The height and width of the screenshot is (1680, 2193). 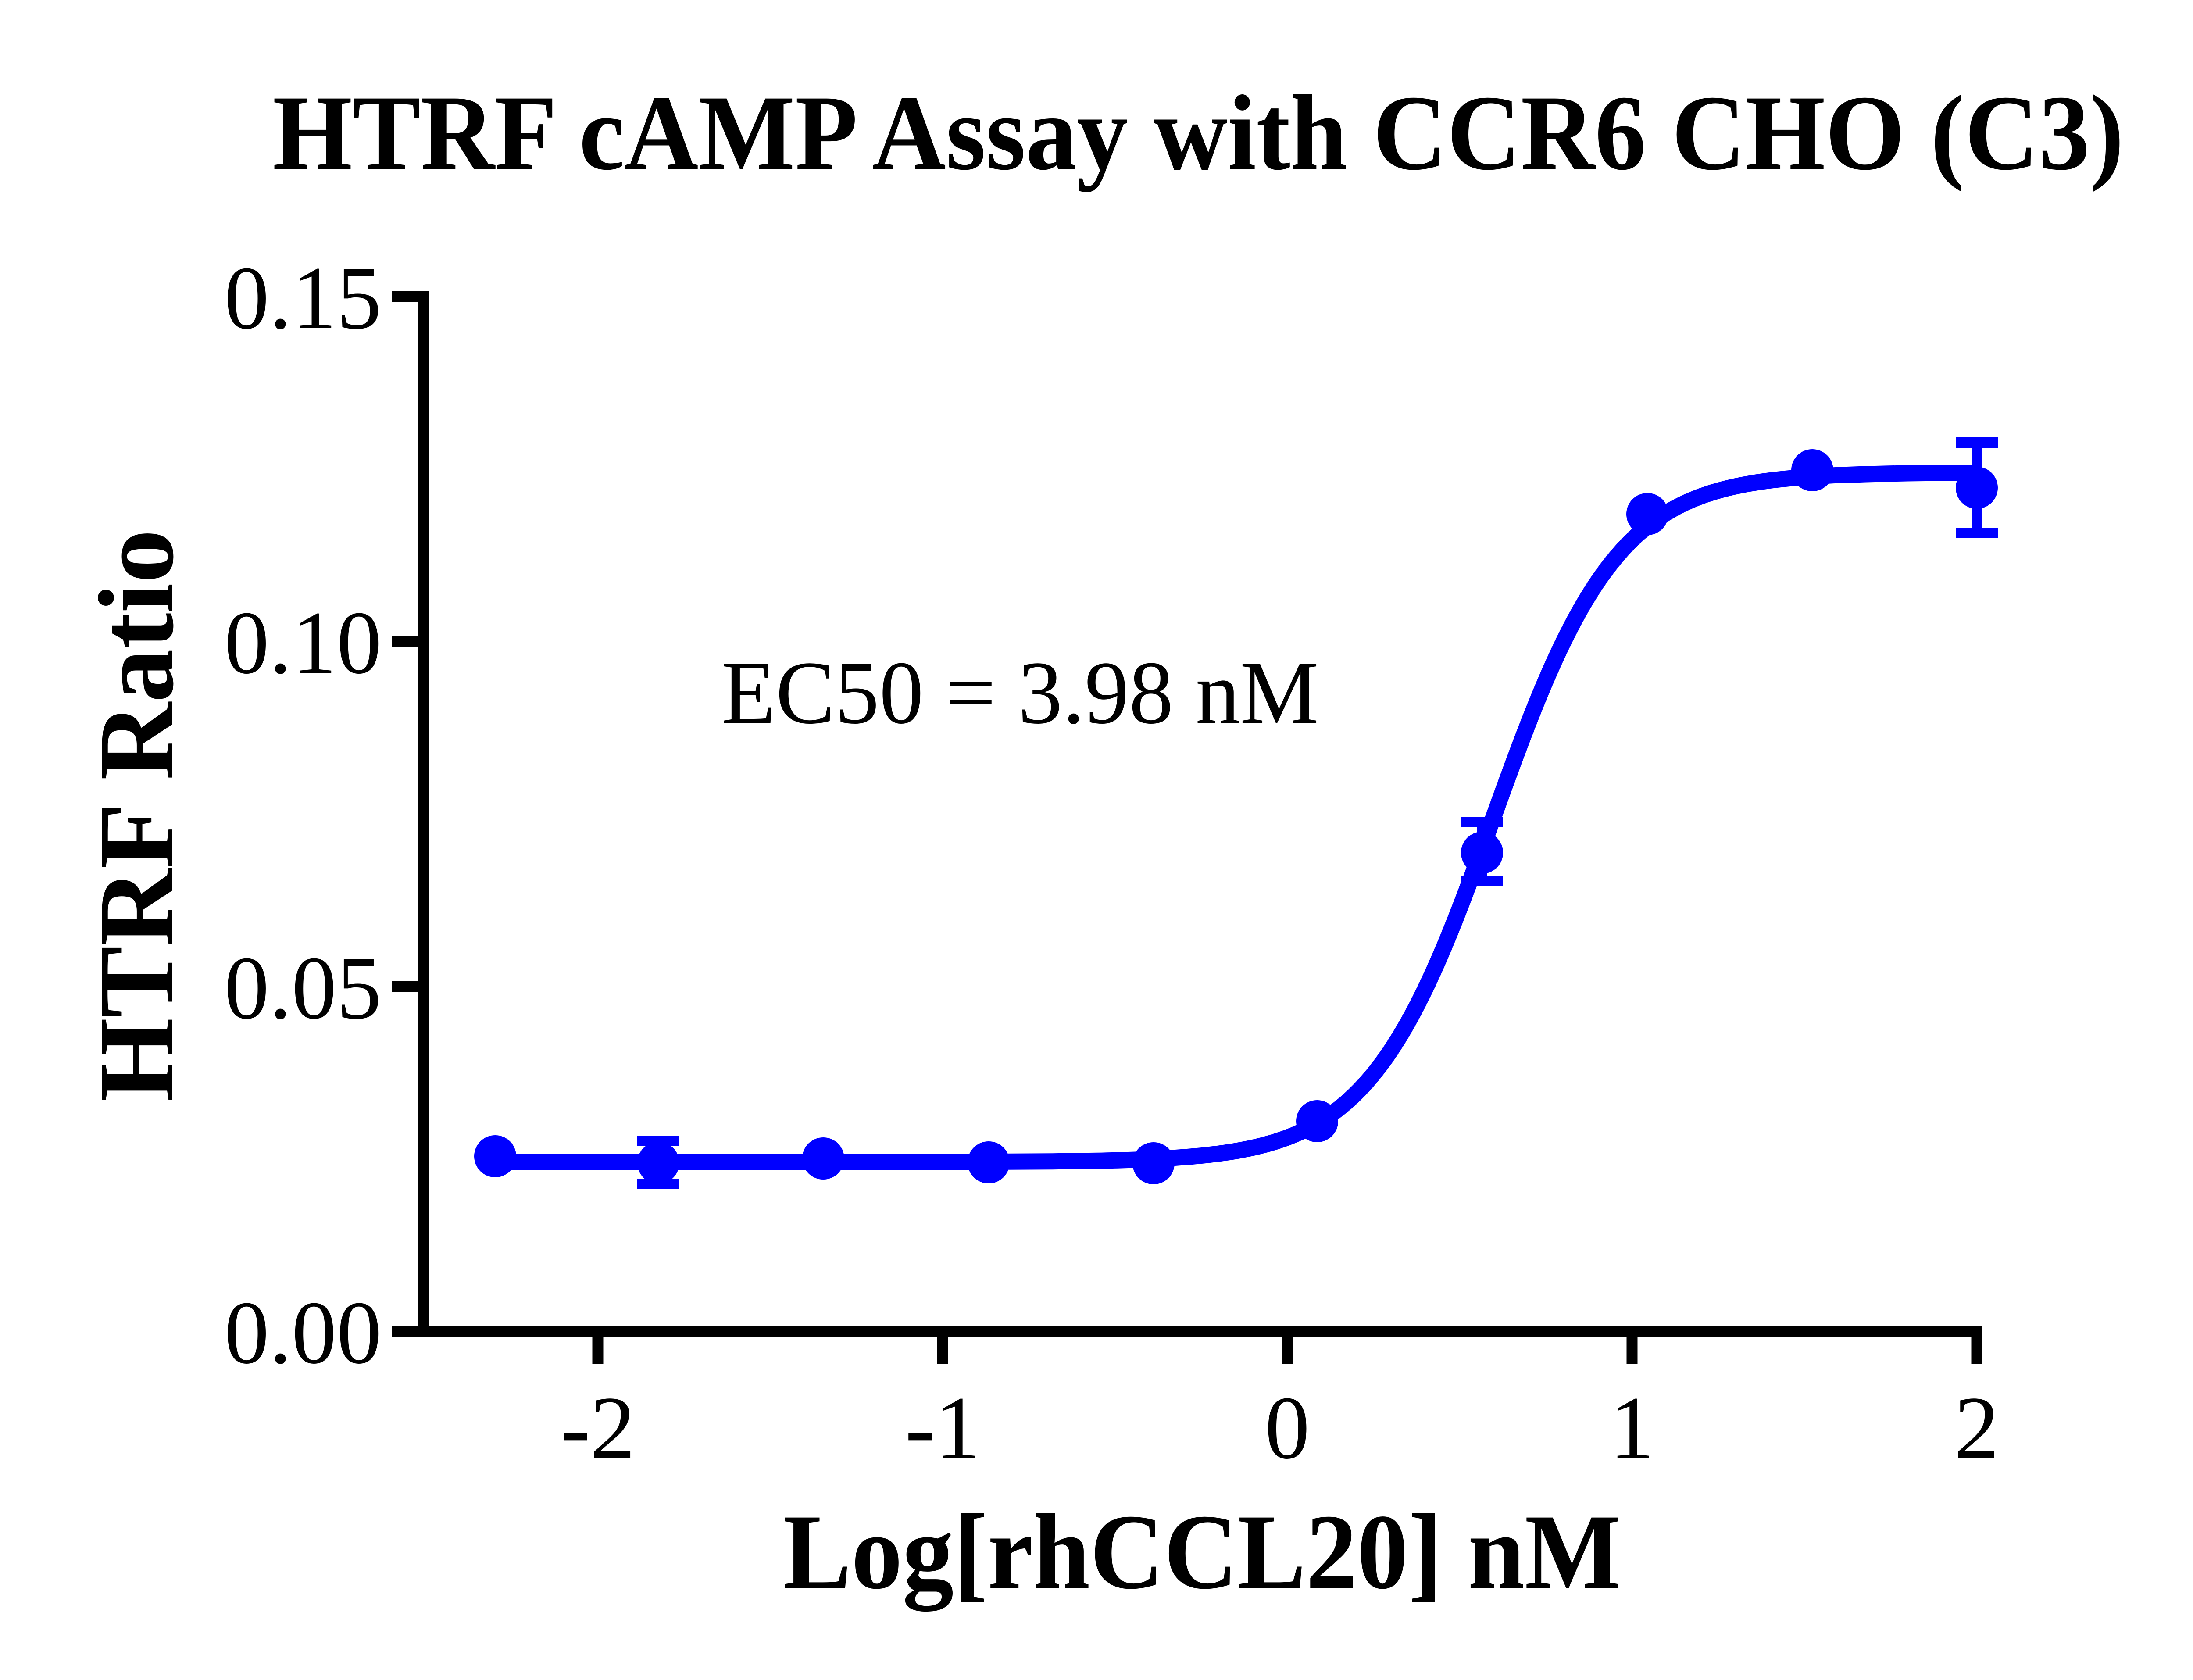 I want to click on svg-text: EC50 = 3.98 nM, so click(x=1020, y=693).